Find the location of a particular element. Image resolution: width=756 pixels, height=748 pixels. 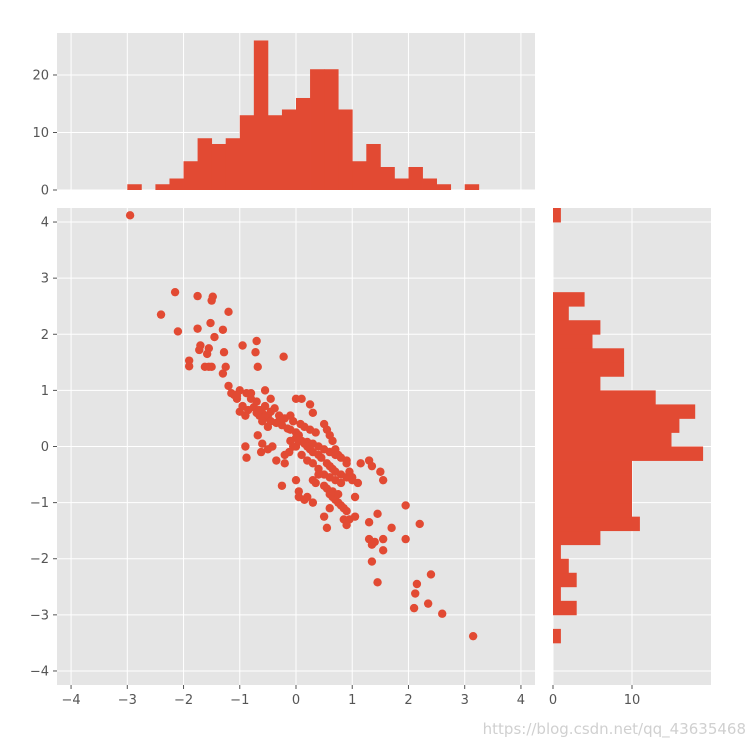

x-tick-label: 1 is located at coordinates (352, 700).